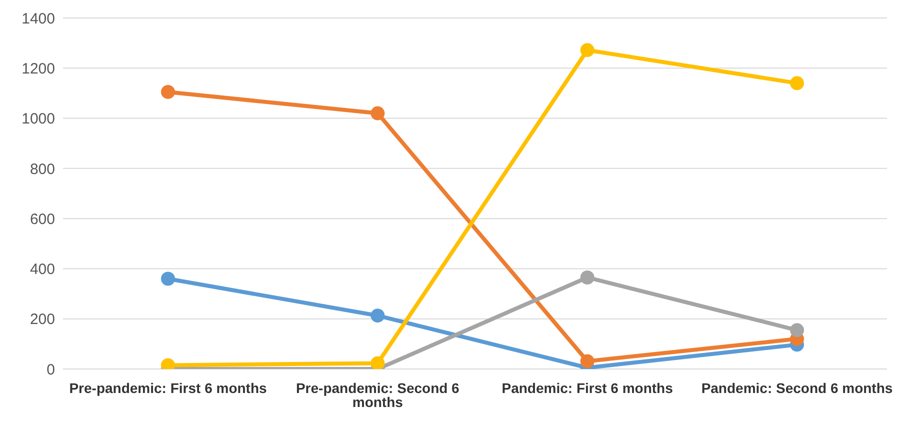  Describe the element at coordinates (42, 169) in the screenshot. I see `y-tick-label: 800` at that location.